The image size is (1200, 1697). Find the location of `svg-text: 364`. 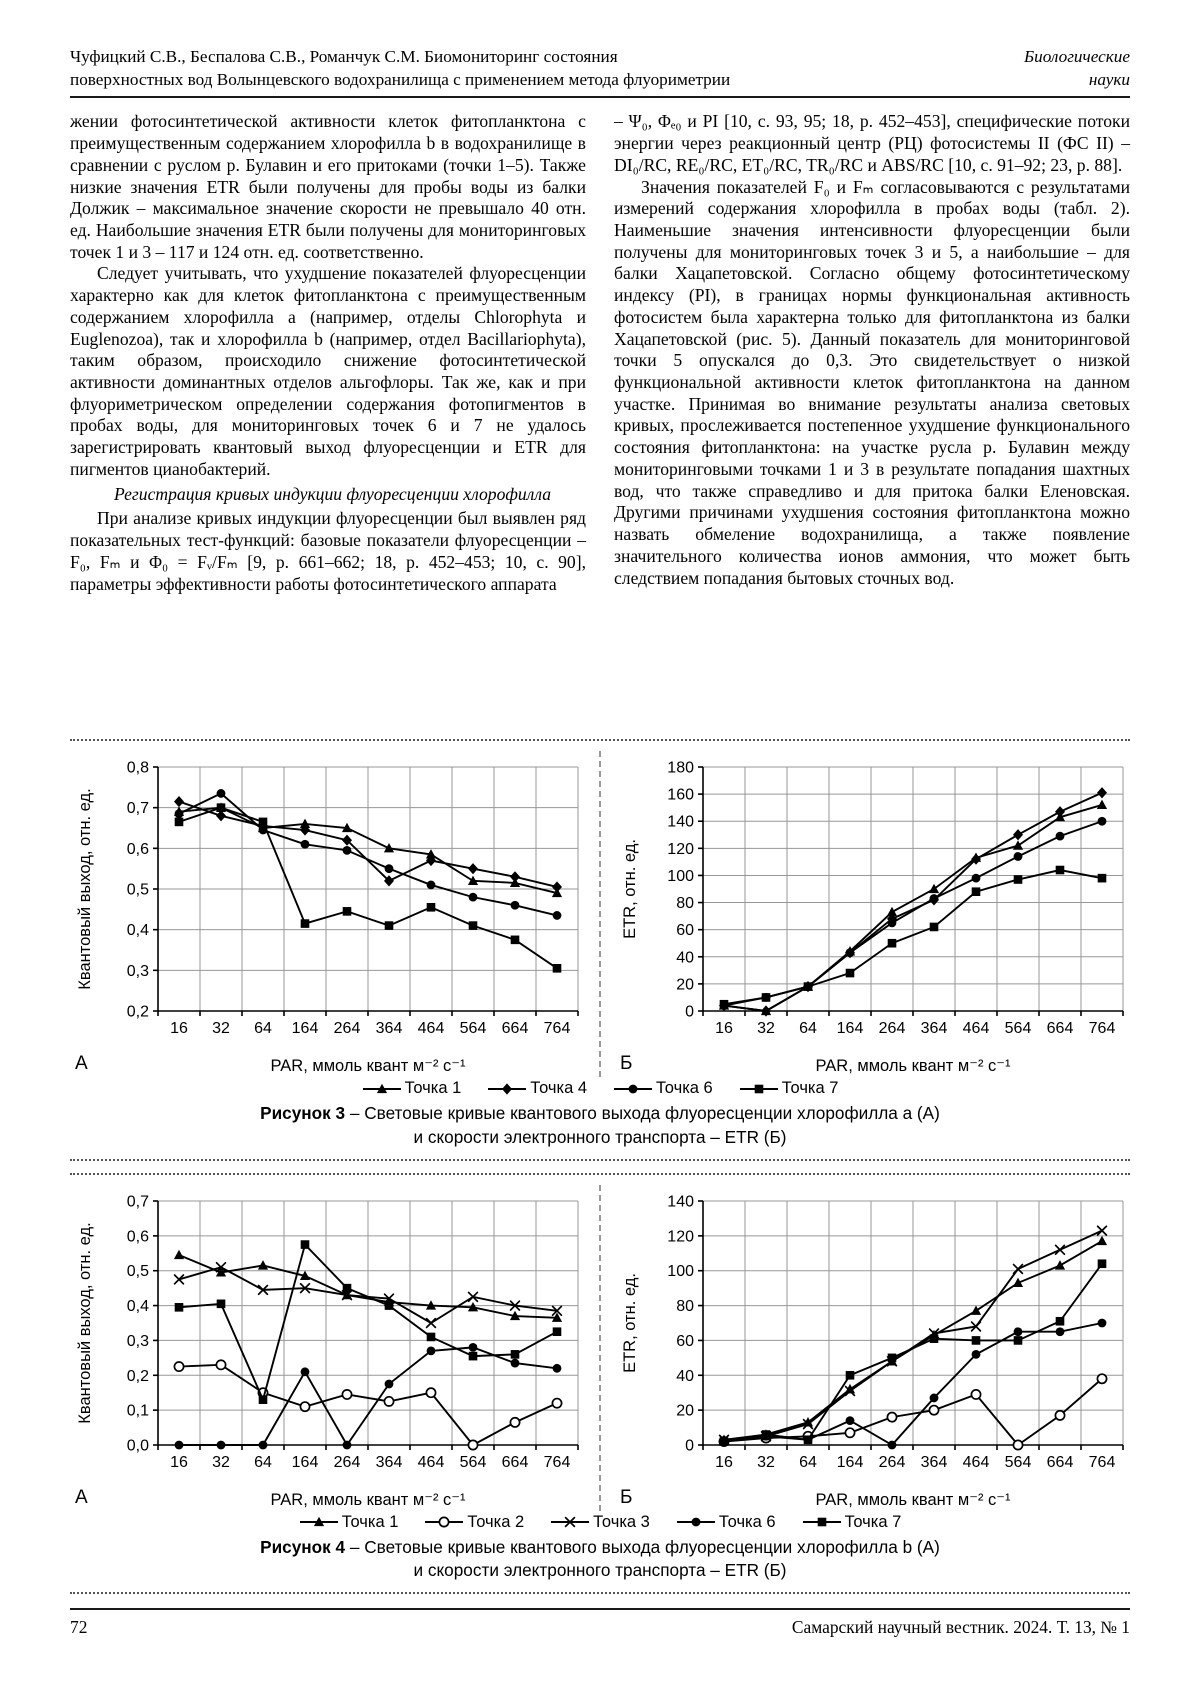

svg-text: 364 is located at coordinates (934, 1462).